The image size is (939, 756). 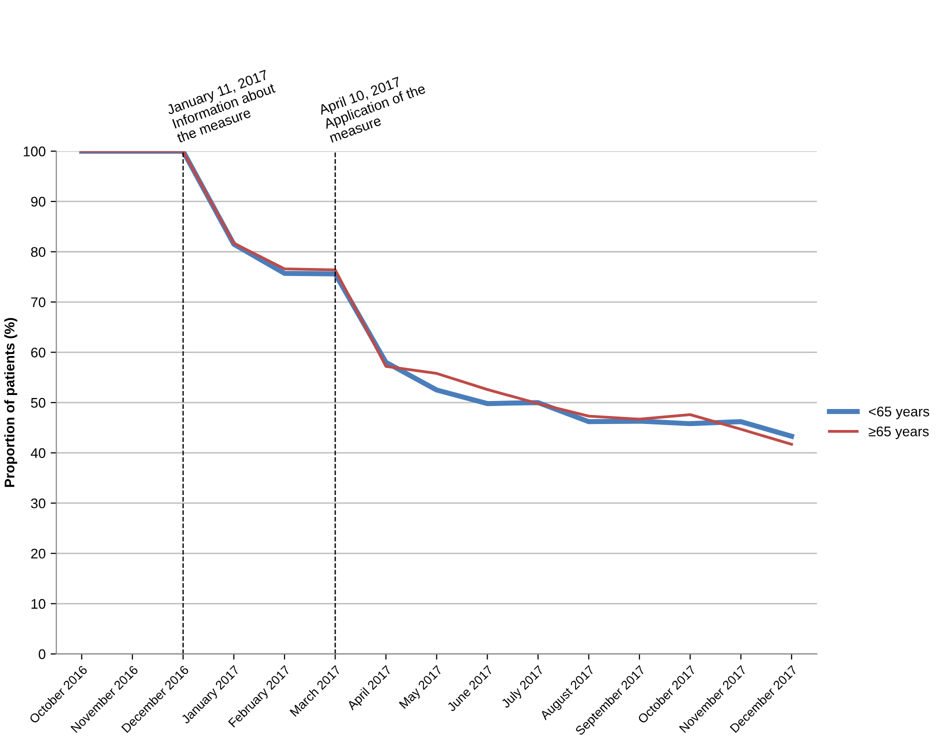 I want to click on y-tick-label: 70, so click(x=38, y=302).